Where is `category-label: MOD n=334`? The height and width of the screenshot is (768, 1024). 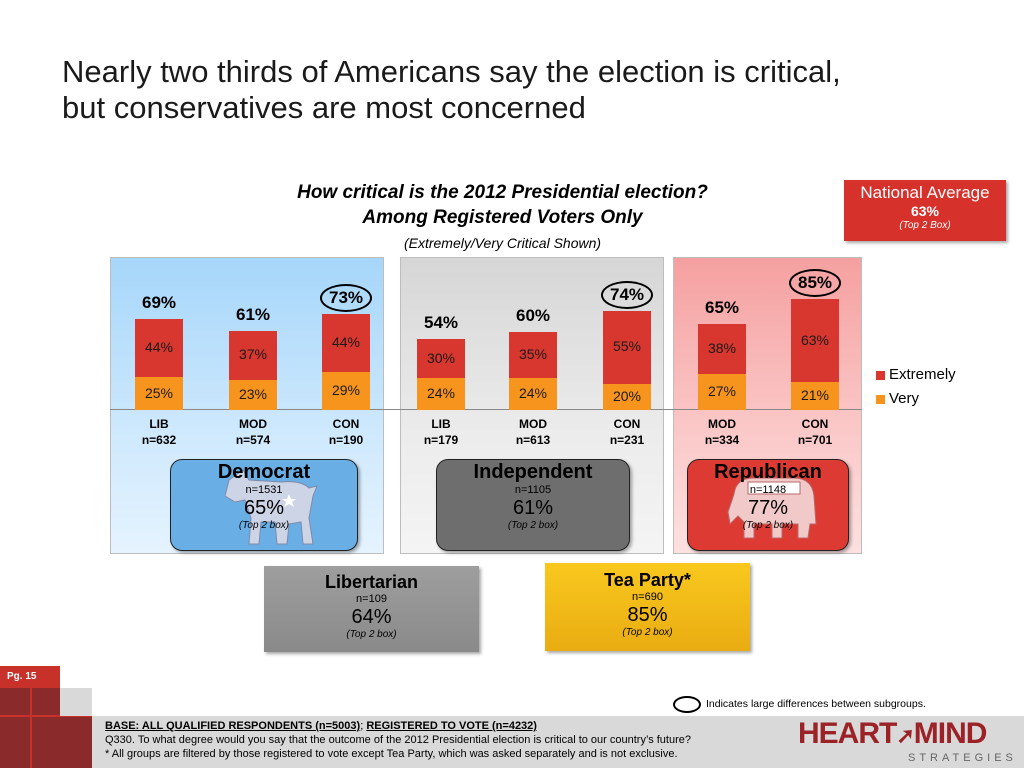
category-label: MOD n=334 is located at coordinates (722, 432).